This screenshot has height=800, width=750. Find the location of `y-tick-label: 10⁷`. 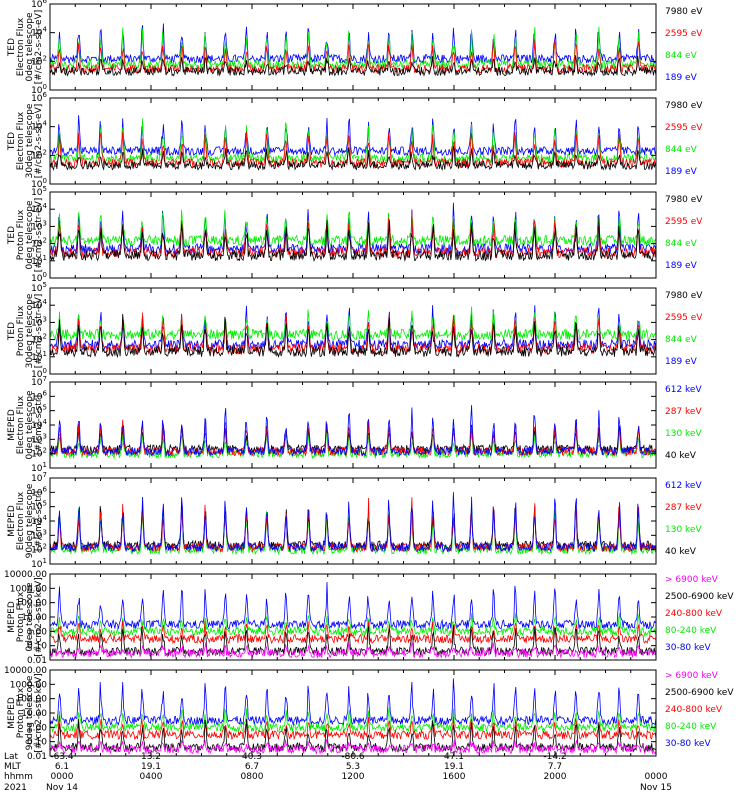

y-tick-label: 10⁷ is located at coordinates (39, 381).